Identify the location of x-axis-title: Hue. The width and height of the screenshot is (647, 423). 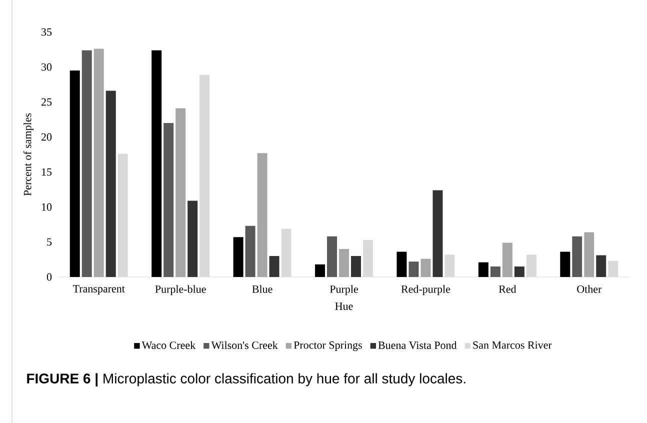
(344, 306).